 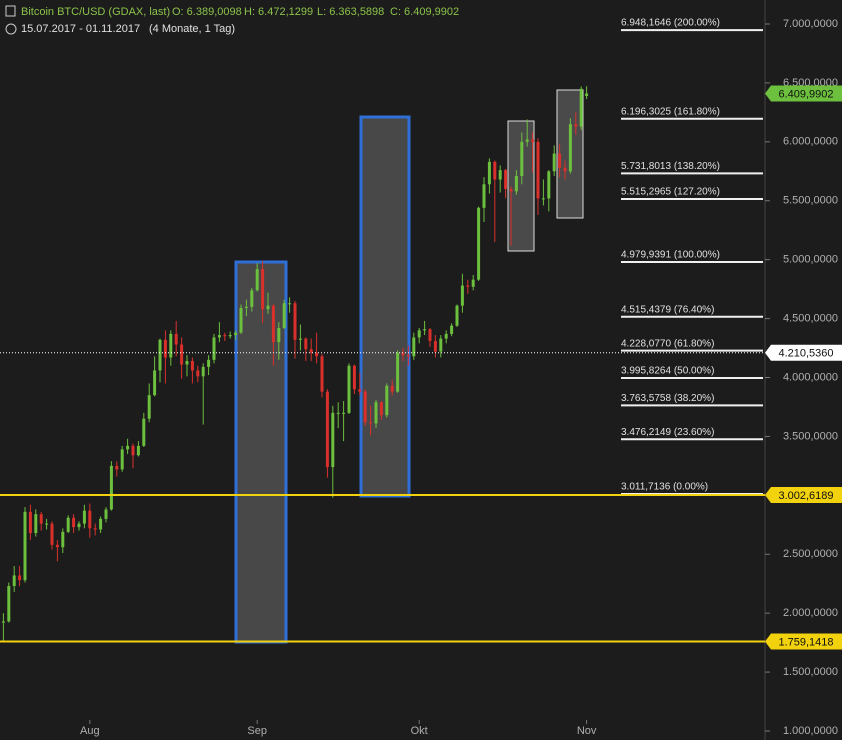 What do you see at coordinates (192, 29) in the screenshot?
I see `header-period: (4 Monate, 1 Tag)` at bounding box center [192, 29].